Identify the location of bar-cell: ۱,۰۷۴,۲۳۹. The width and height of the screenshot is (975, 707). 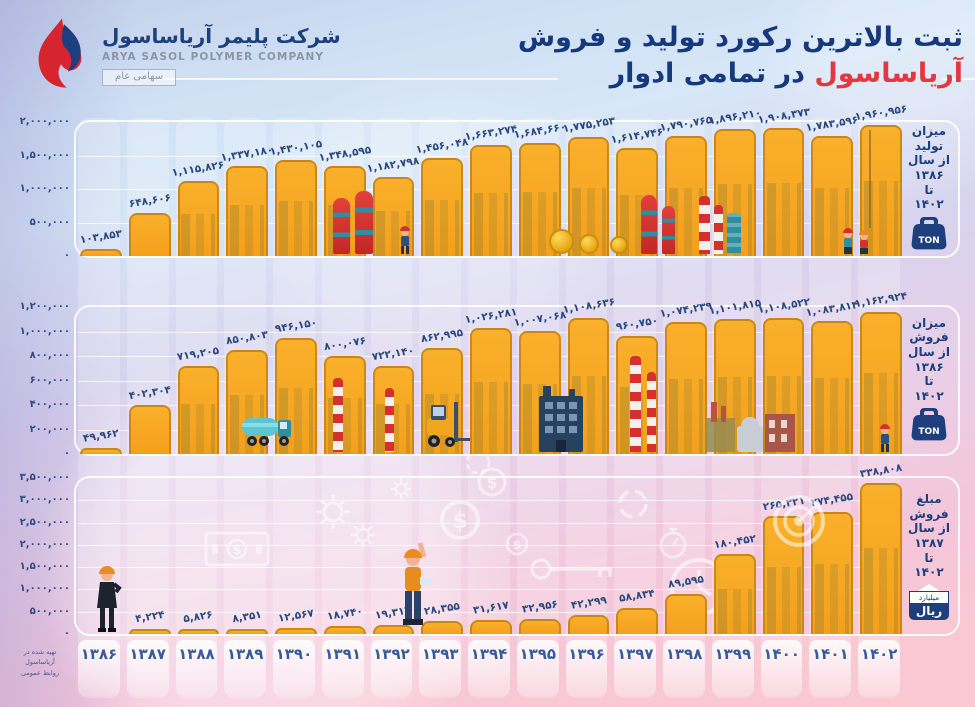
(686, 377).